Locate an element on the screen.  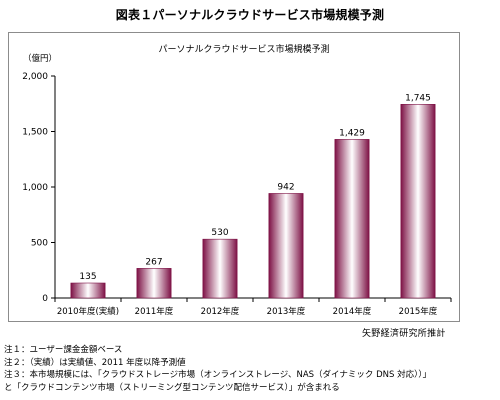
y-tick-label: 500 is located at coordinates (39, 244).